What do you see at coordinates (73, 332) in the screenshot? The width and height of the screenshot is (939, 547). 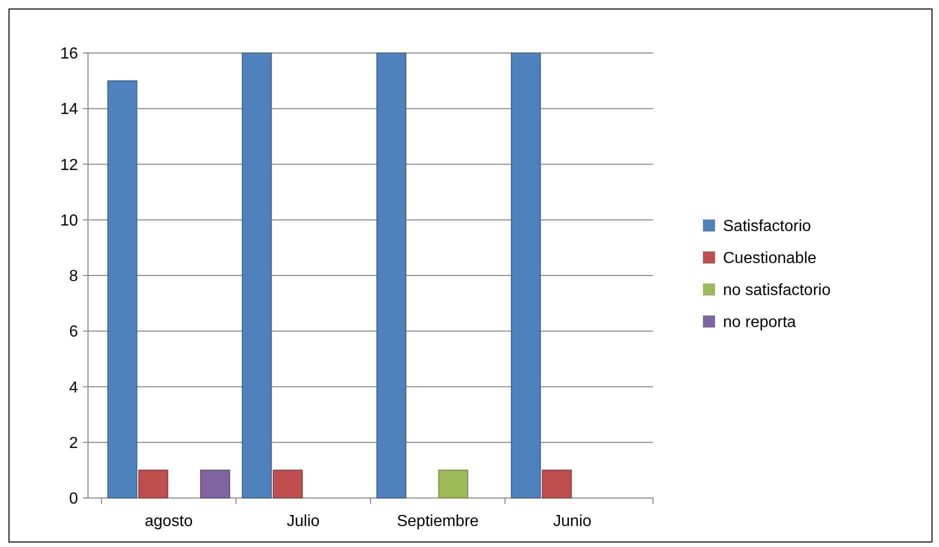 I see `y-tick-label: 6` at bounding box center [73, 332].